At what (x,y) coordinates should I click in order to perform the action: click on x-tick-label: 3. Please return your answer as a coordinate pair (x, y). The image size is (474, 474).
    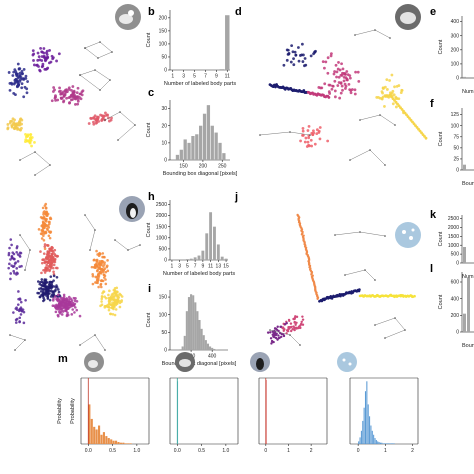
    Looking at the image, I should click on (179, 267).